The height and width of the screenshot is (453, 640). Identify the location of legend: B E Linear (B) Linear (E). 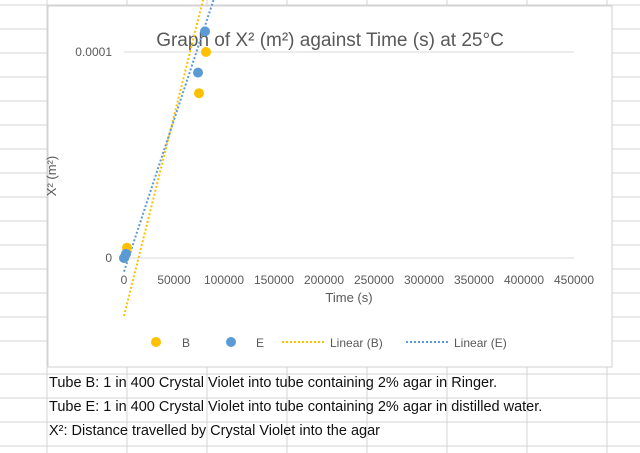
(329, 343).